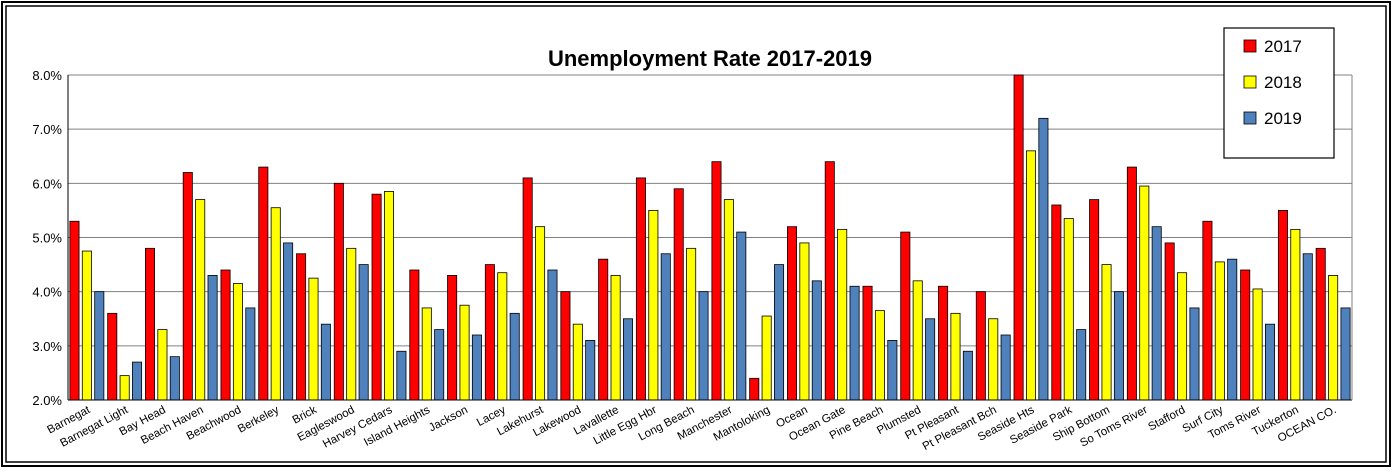 The width and height of the screenshot is (1392, 473). Describe the element at coordinates (710, 58) in the screenshot. I see `chart-title: Unemployment Rate 2017-2019` at that location.